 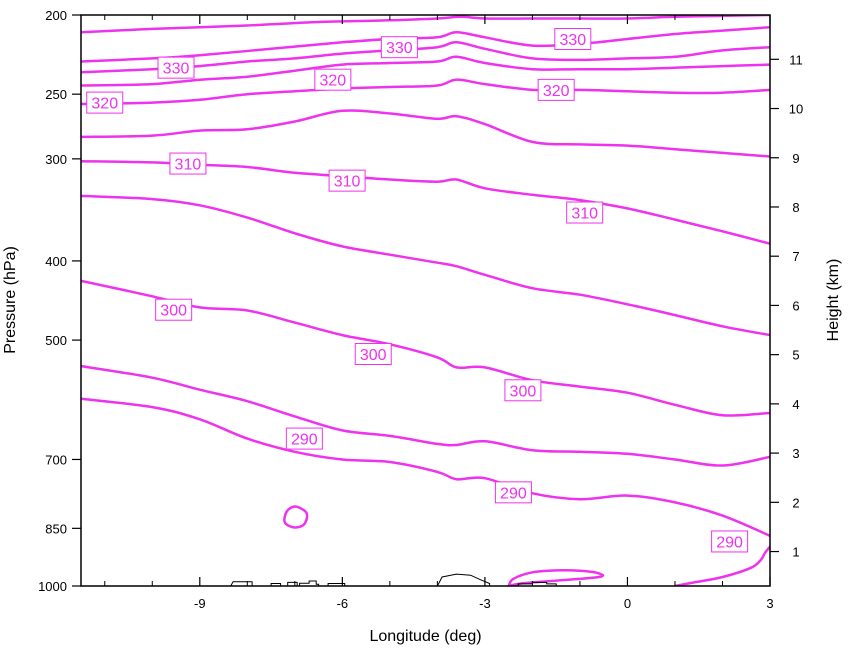 I want to click on contour-label-2: 330, so click(x=573, y=39).